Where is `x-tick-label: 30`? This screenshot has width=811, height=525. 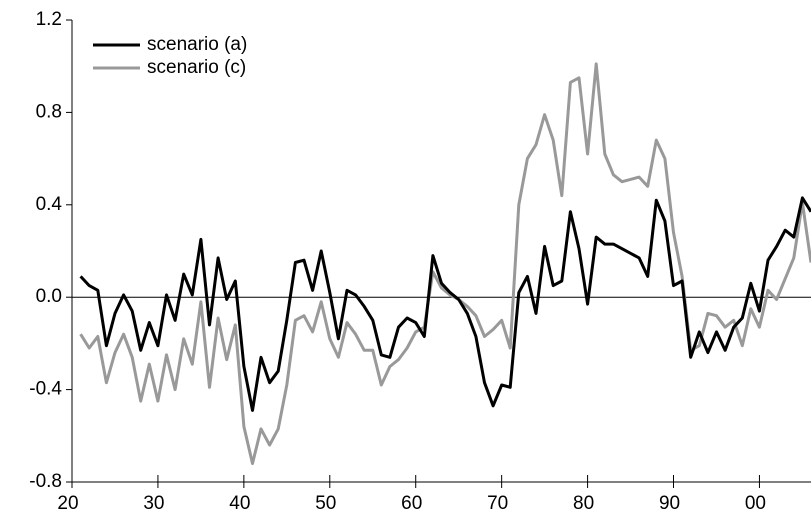 x-tick-label: 30 is located at coordinates (153, 503).